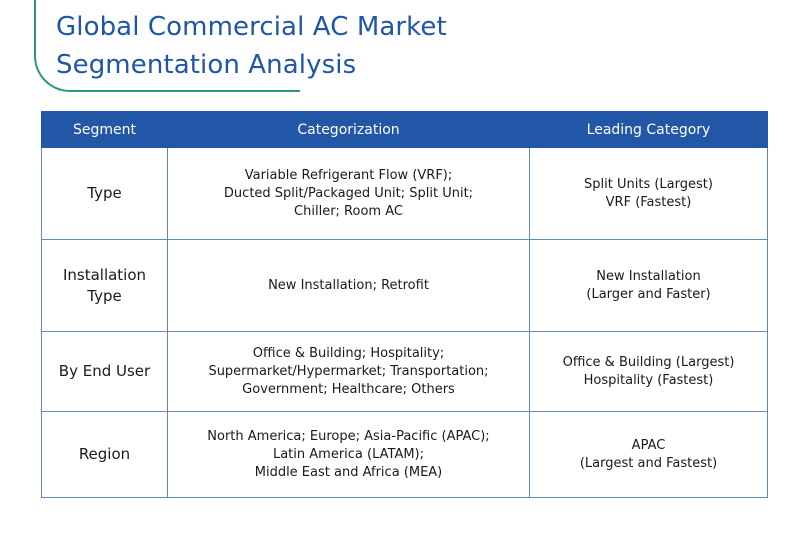  Describe the element at coordinates (648, 294) in the screenshot. I see `leading-line: (Larger and Faster)` at that location.